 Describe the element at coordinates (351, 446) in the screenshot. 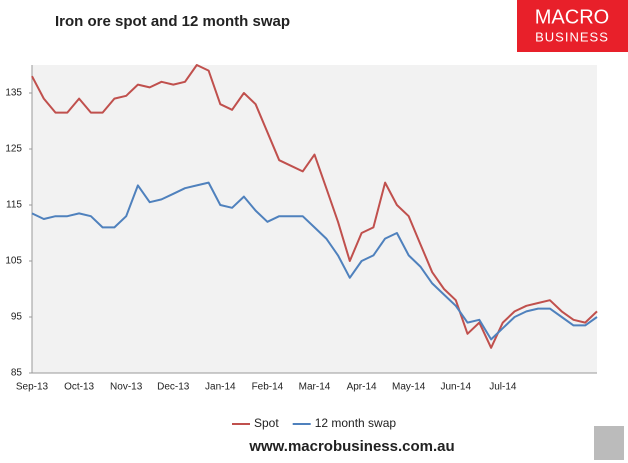

I see `footer-url: www.macrobusiness.com.au` at that location.